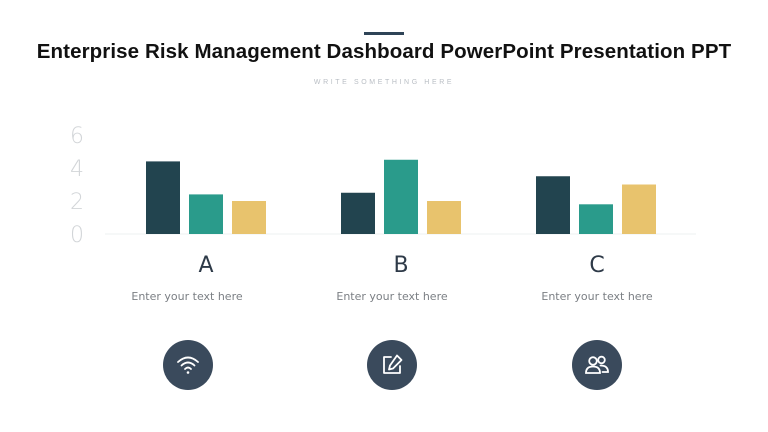 The width and height of the screenshot is (768, 432). Describe the element at coordinates (597, 365) in the screenshot. I see `users-icon` at that location.